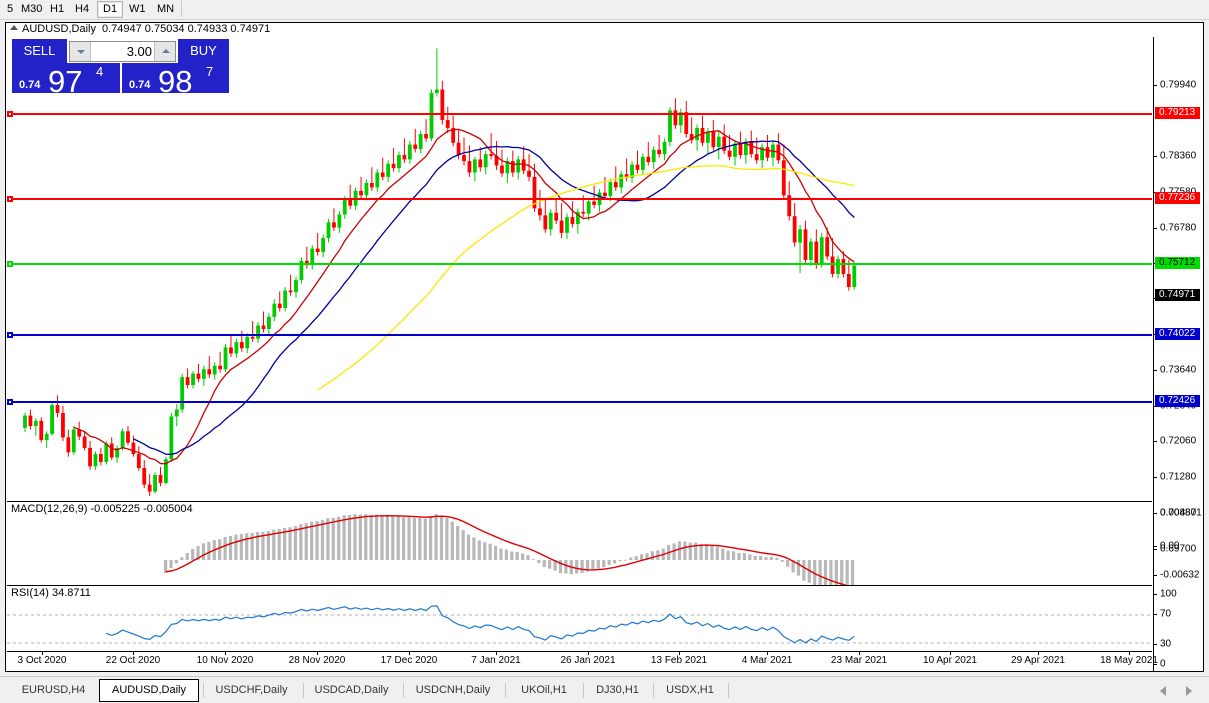  I want to click on time-tick-label: 3 Oct 2020, so click(42, 660).